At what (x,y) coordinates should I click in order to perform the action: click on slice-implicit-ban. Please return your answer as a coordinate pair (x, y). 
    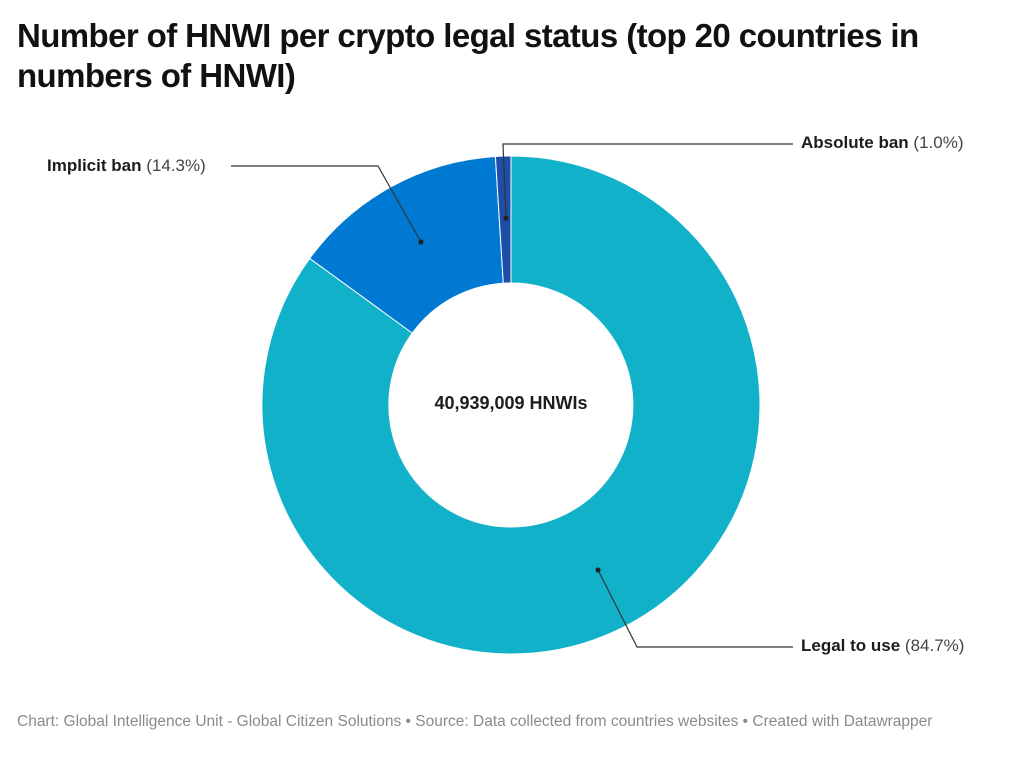
    Looking at the image, I should click on (406, 244).